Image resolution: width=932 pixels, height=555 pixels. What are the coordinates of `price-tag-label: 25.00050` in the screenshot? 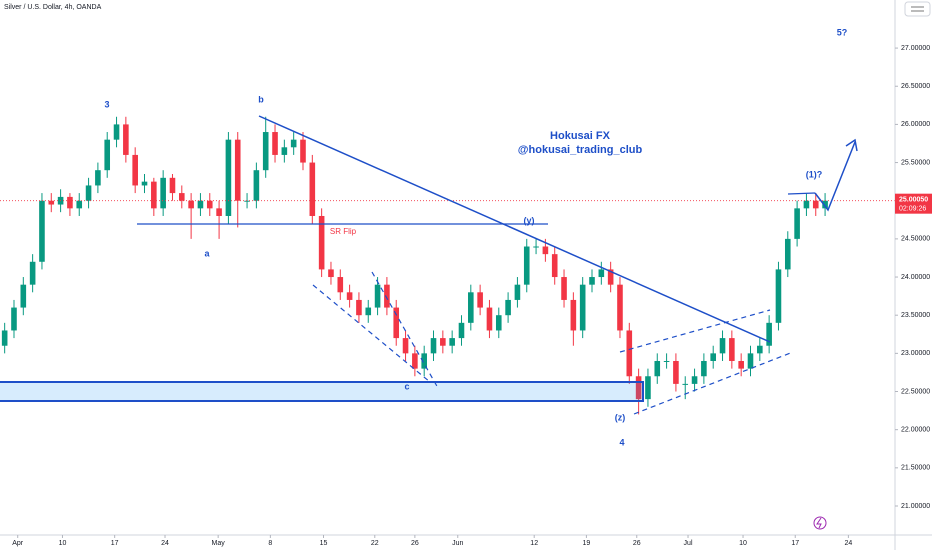 It's located at (913, 200).